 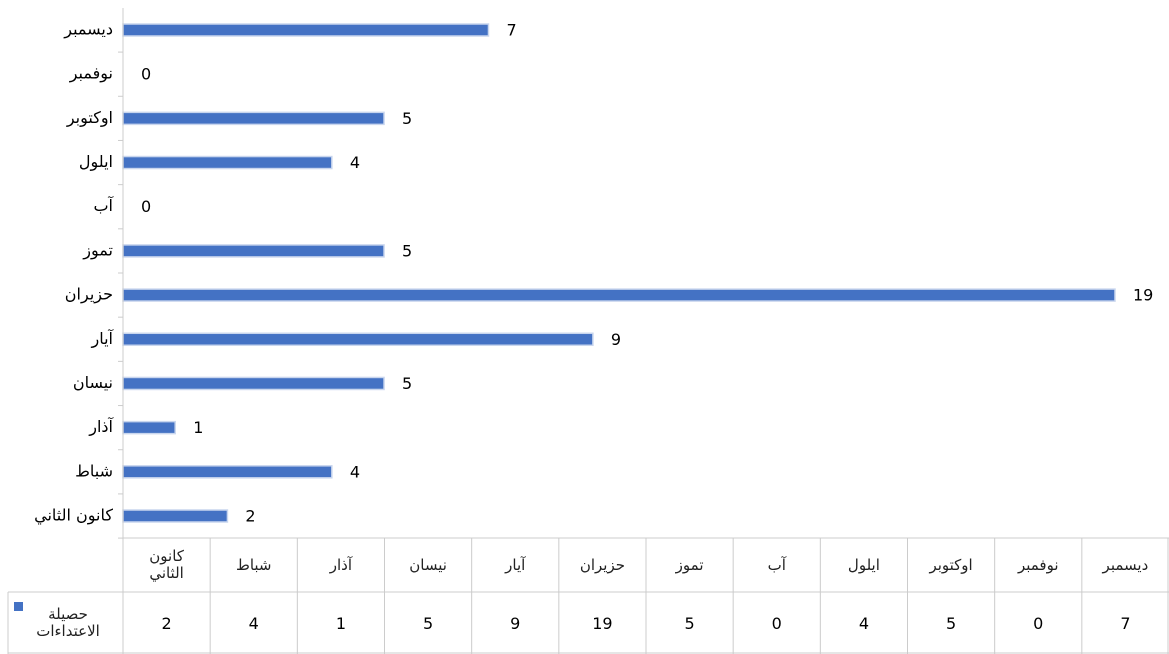 What do you see at coordinates (18, 606) in the screenshot?
I see `legend-swatch` at bounding box center [18, 606].